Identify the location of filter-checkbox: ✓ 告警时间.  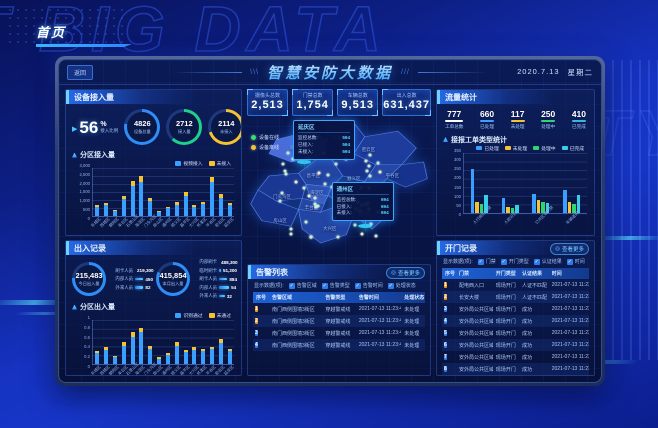
(368, 285).